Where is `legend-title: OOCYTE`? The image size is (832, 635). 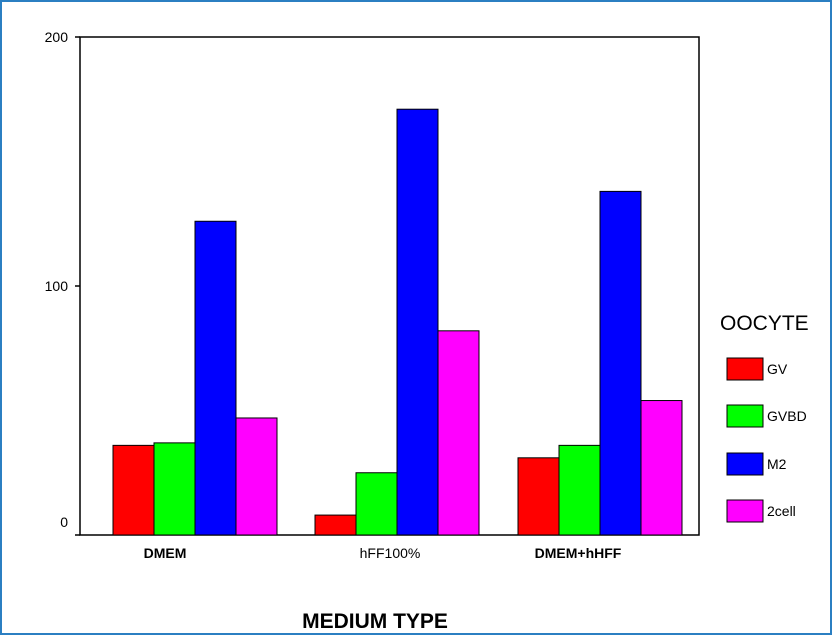
legend-title: OOCYTE is located at coordinates (764, 323).